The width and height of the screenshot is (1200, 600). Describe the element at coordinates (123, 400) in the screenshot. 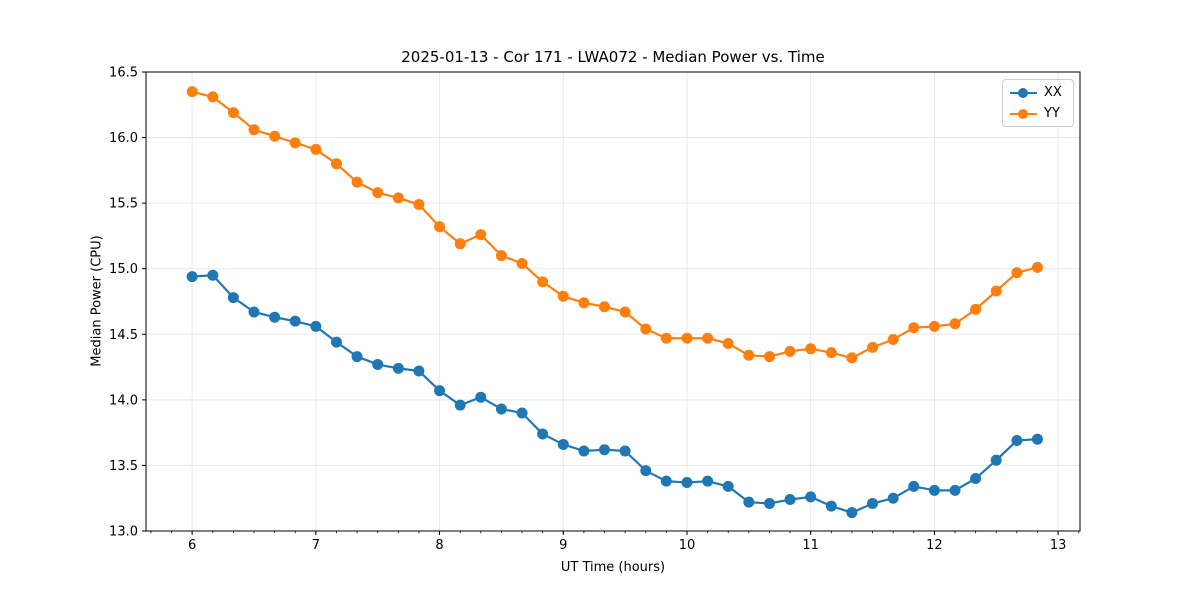

I see `y-tick-label: 14.0` at that location.